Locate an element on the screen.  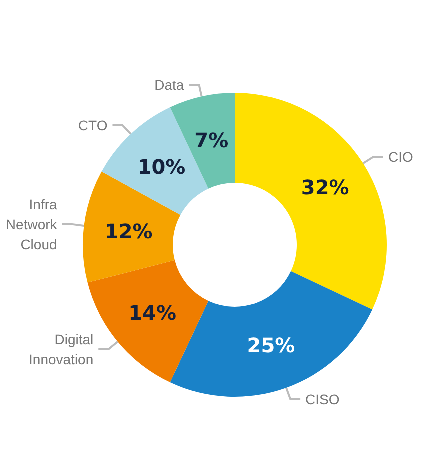
data-label: 14% is located at coordinates (152, 313).